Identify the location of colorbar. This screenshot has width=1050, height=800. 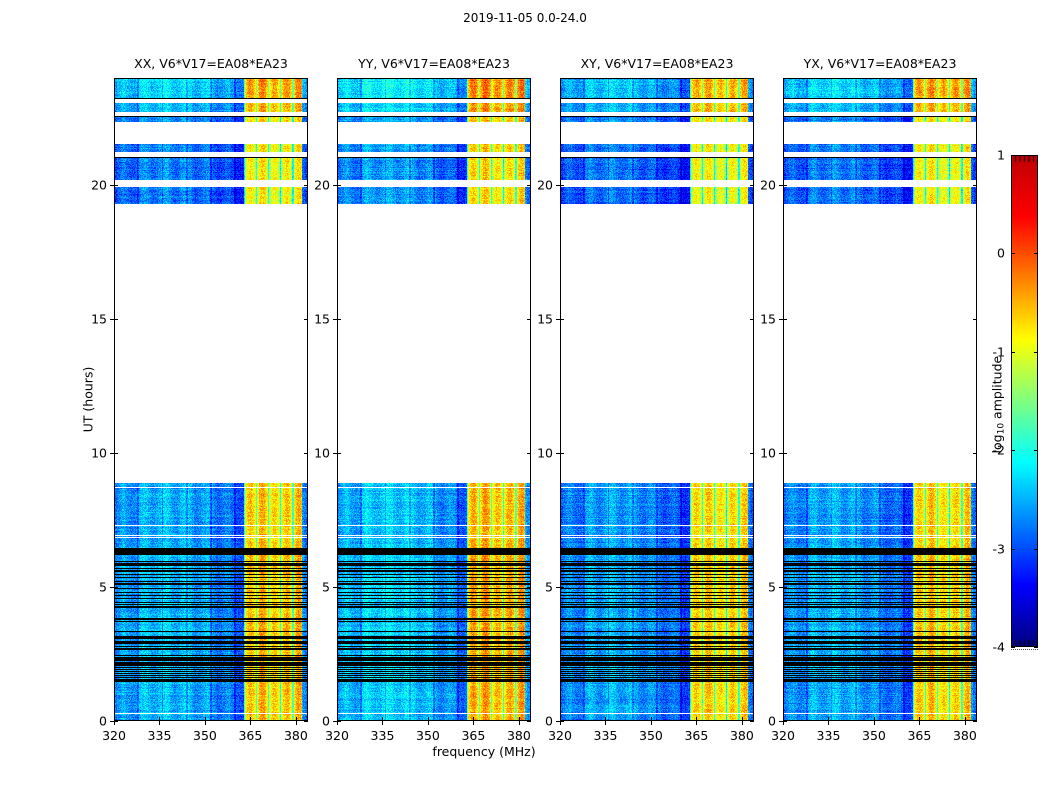
(1024, 401).